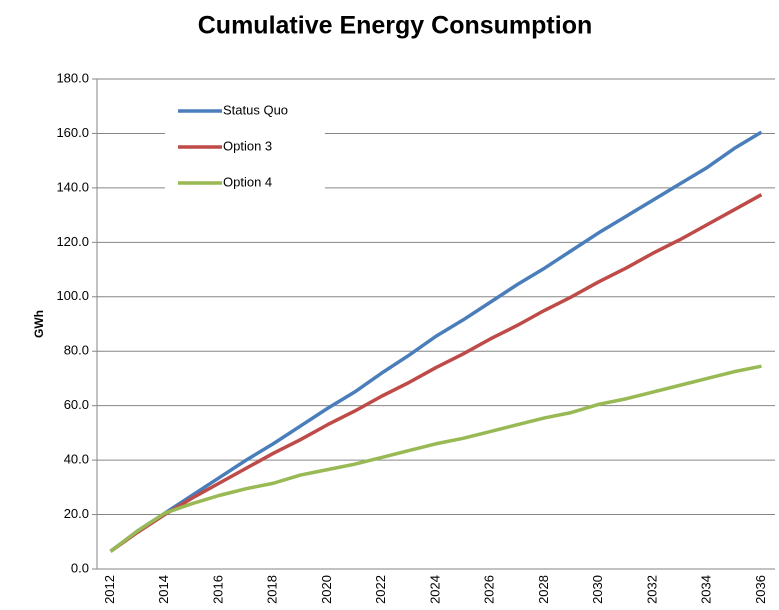 Image resolution: width=779 pixels, height=610 pixels. I want to click on y-tick-label: 120.0, so click(72, 241).